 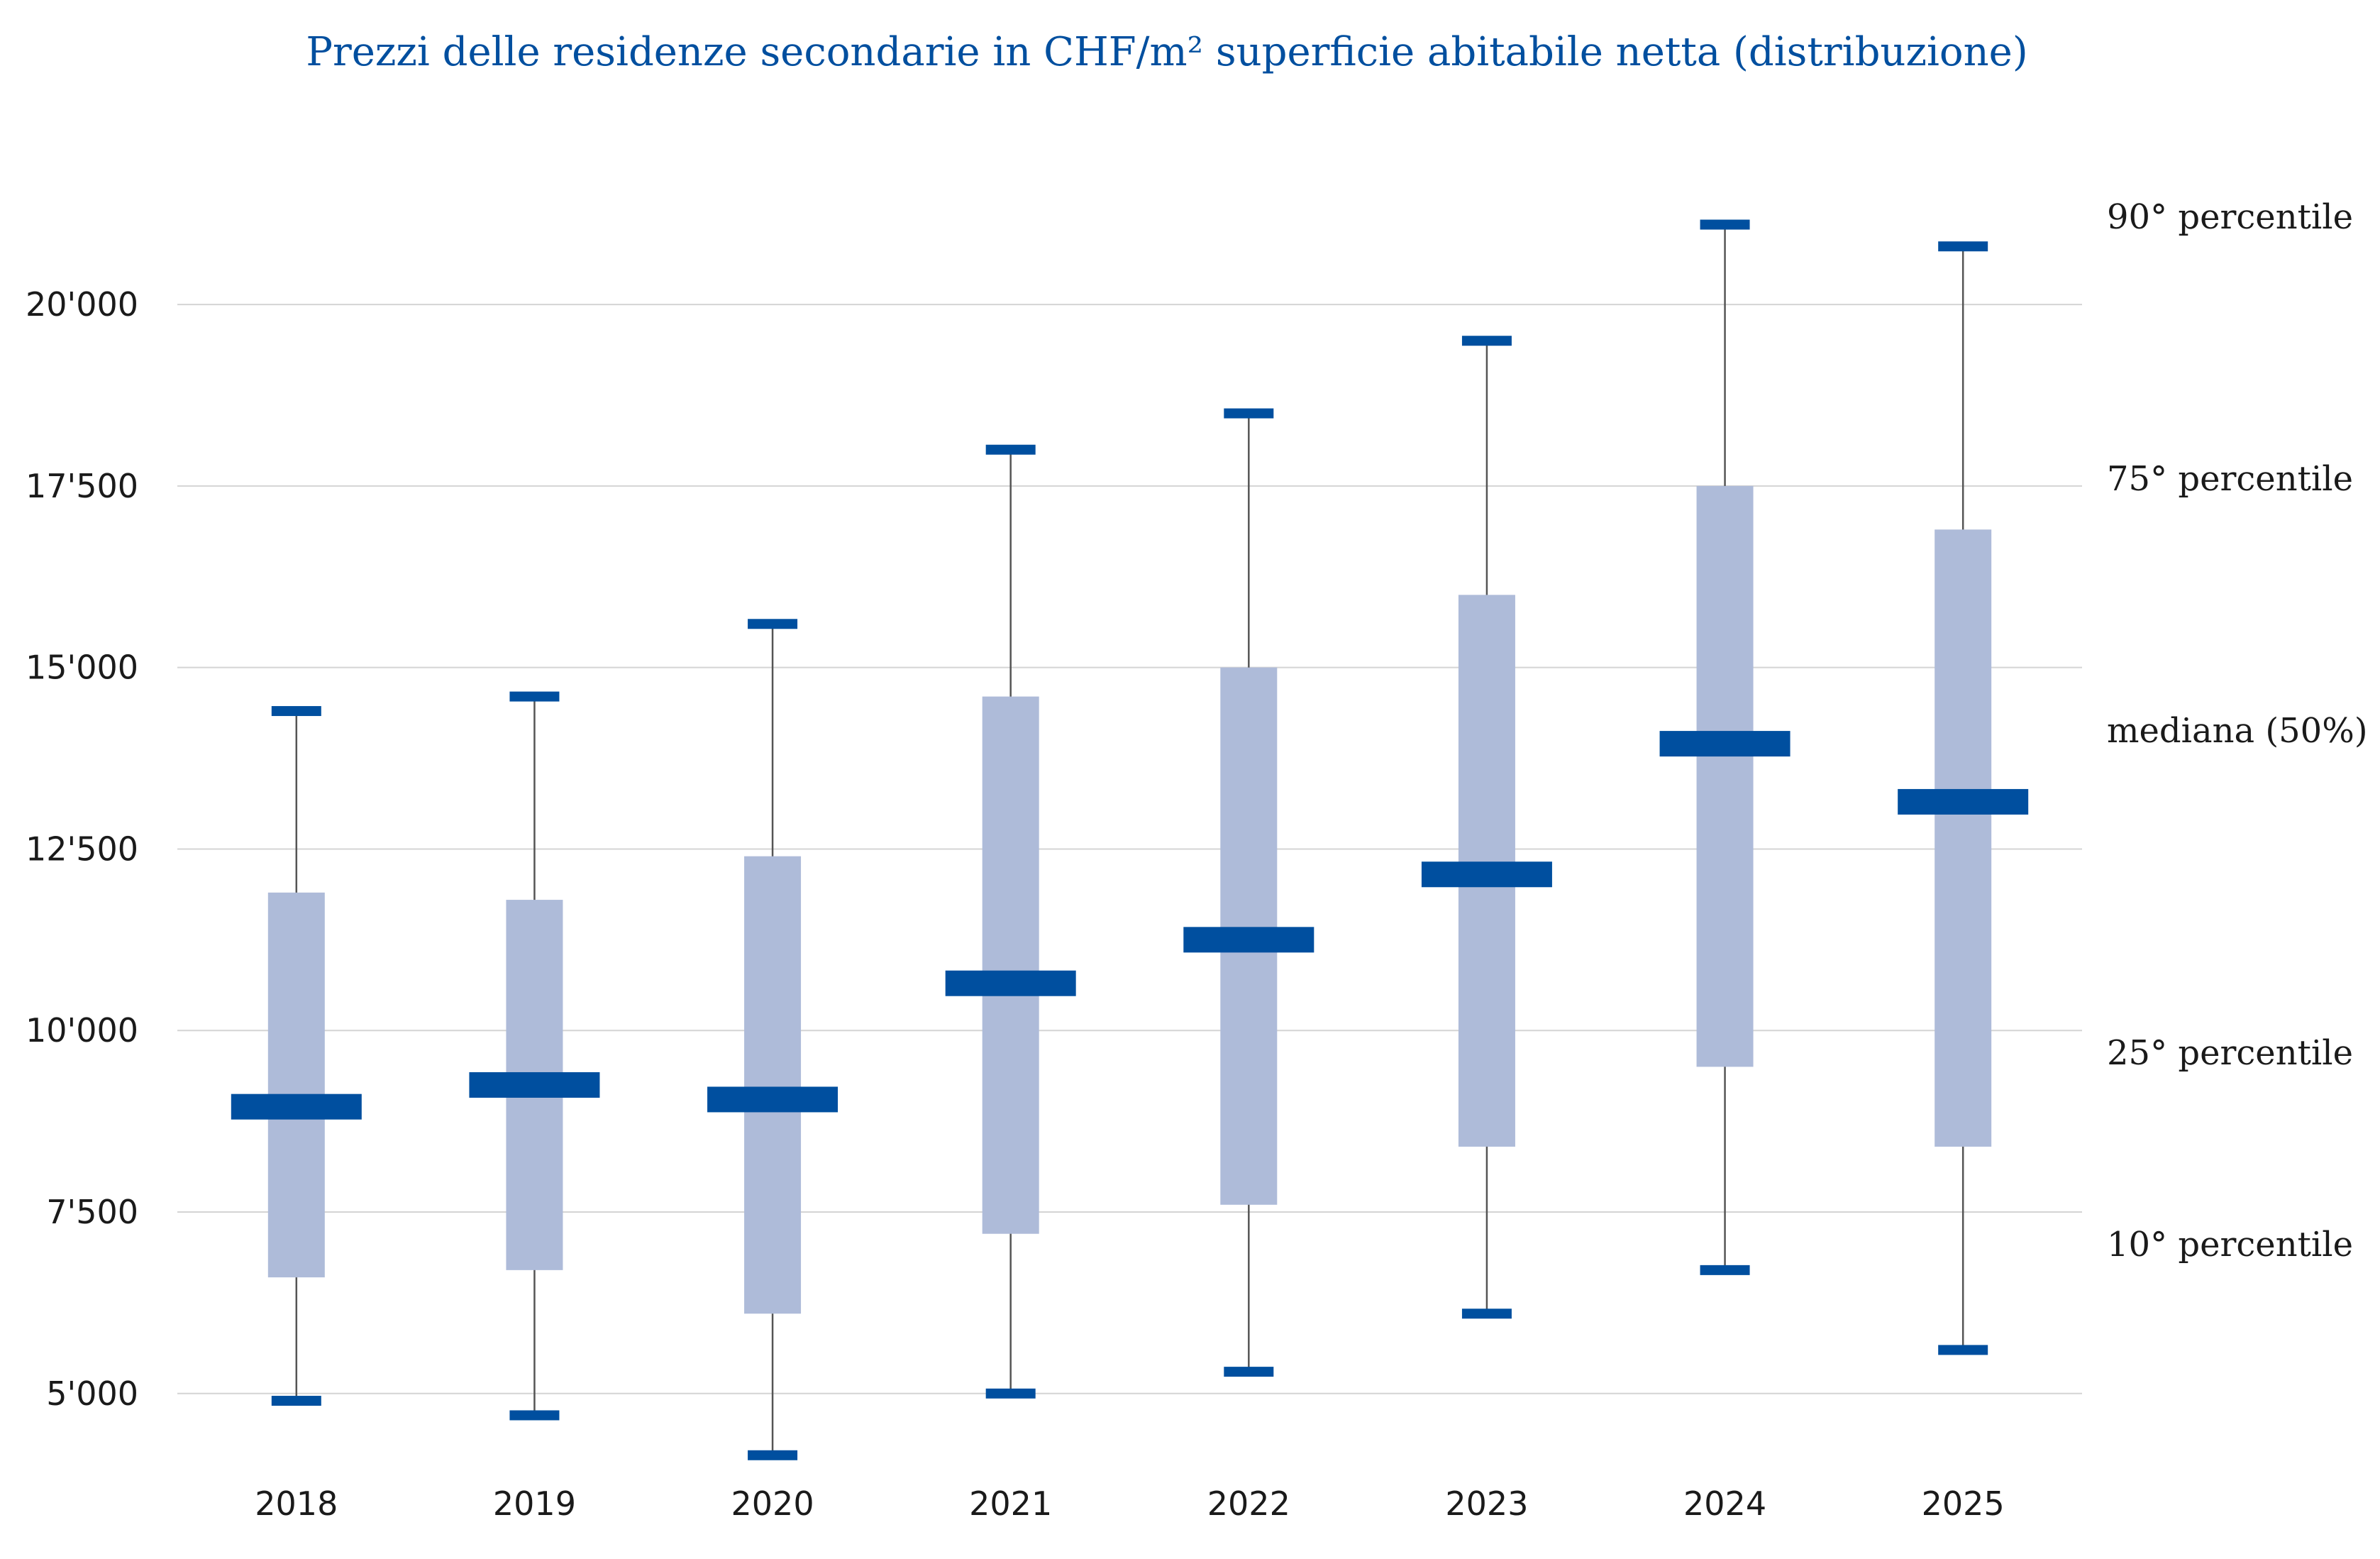 I want to click on x-tick-label: 2022, so click(x=1249, y=1503).